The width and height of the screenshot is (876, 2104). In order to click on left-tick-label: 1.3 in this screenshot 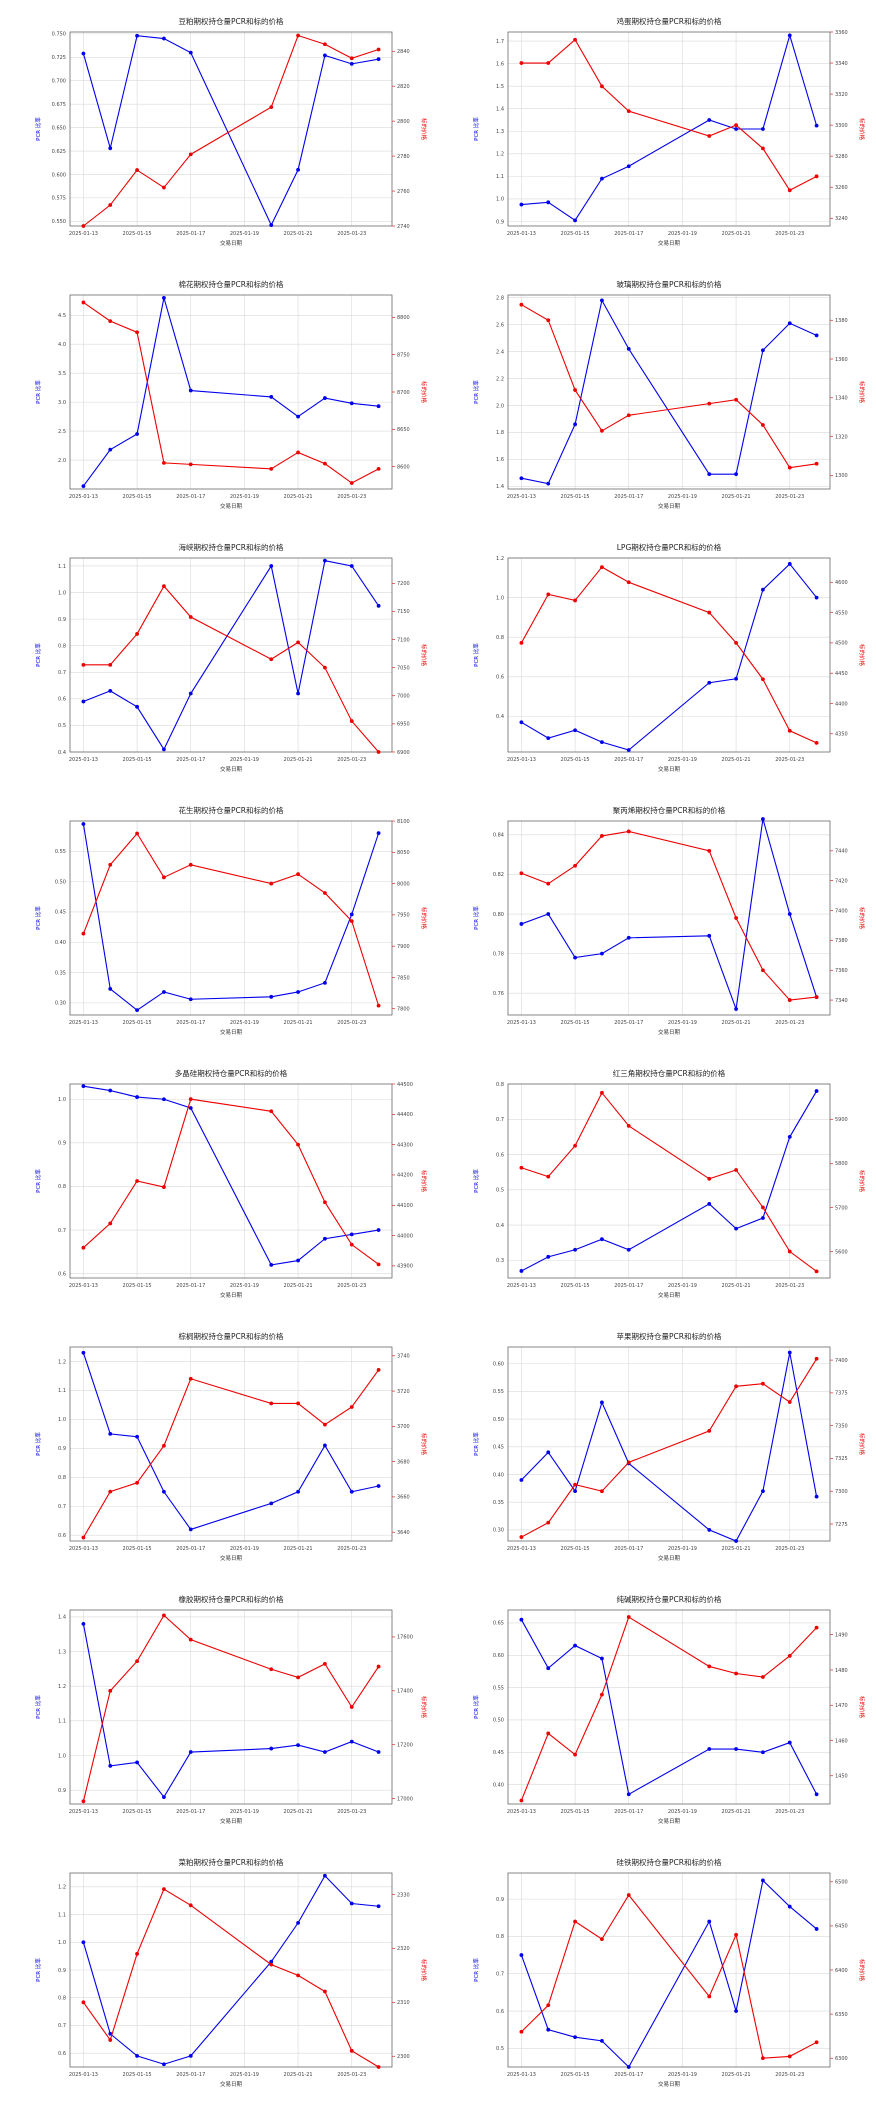, I will do `click(500, 132)`.